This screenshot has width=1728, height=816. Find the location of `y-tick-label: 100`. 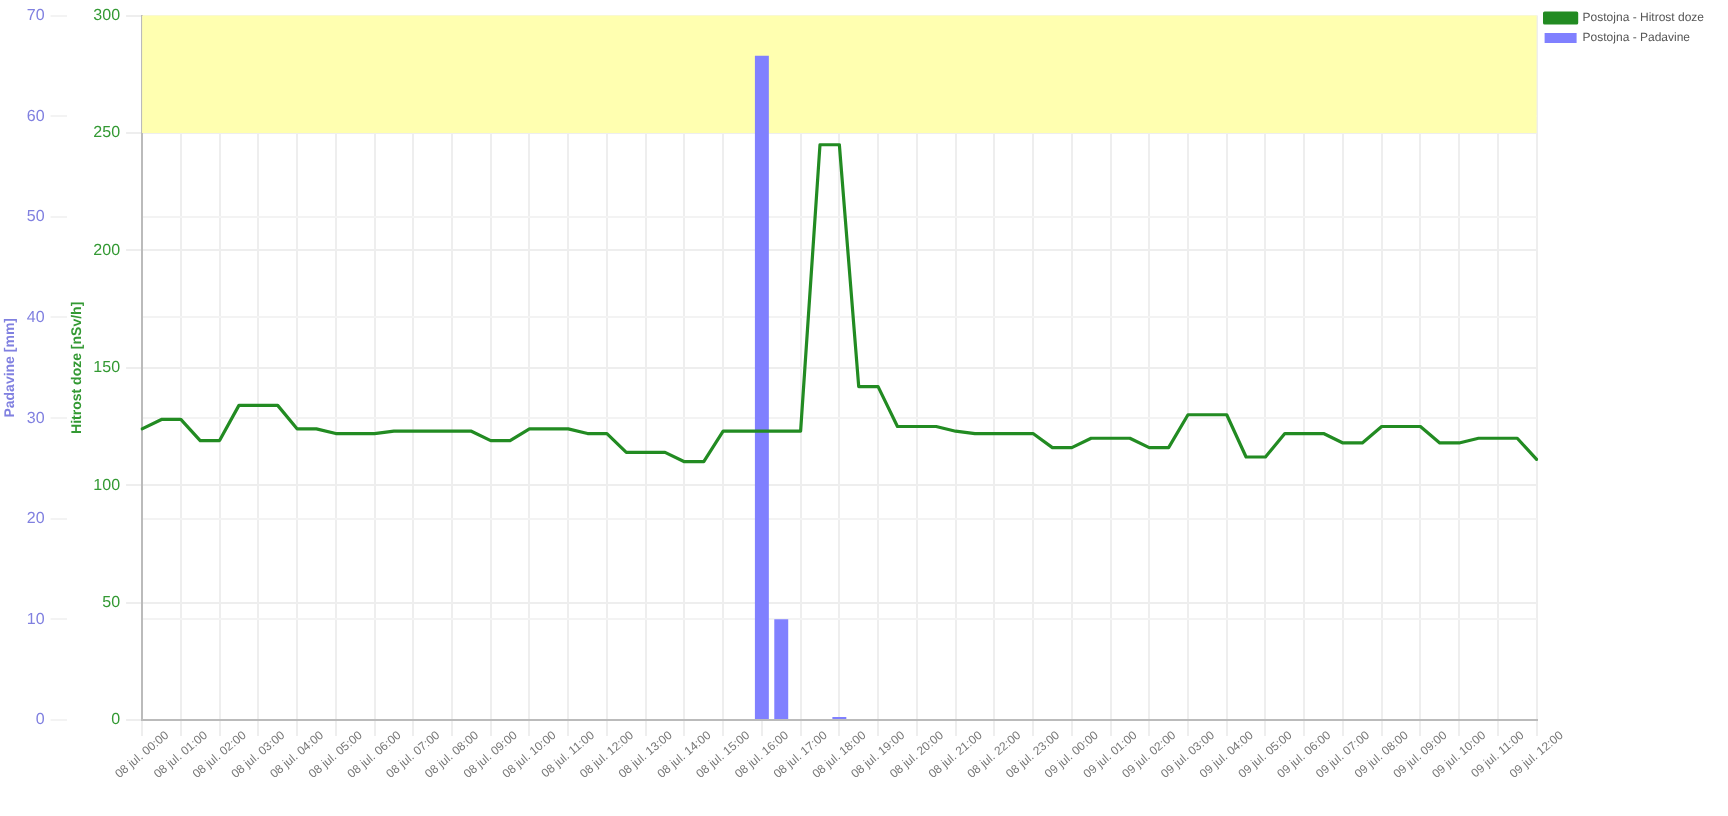

y-tick-label: 100 is located at coordinates (107, 484).